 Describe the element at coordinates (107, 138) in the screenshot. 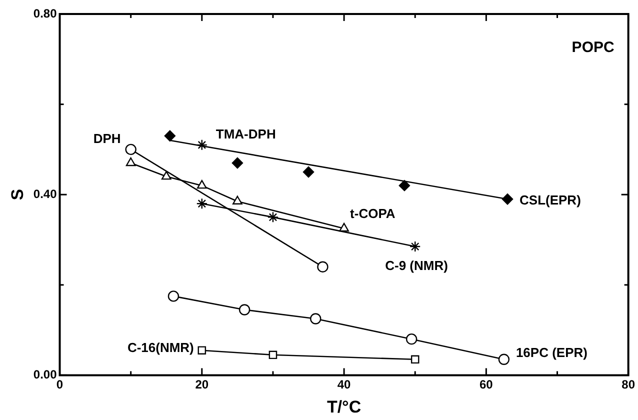

I see `series-label: DPH` at that location.